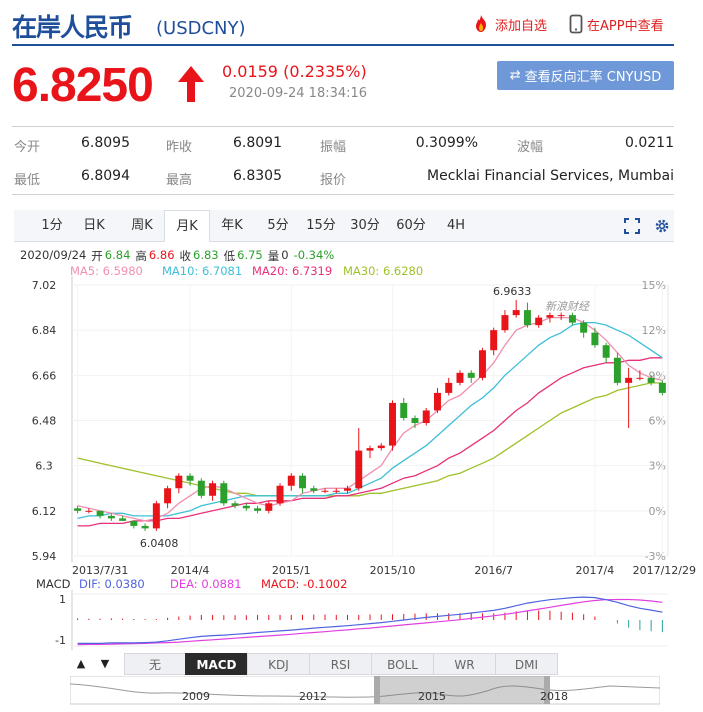 This screenshot has width=703, height=712. What do you see at coordinates (190, 570) in the screenshot?
I see `x-tick-label: 2014/4` at bounding box center [190, 570].